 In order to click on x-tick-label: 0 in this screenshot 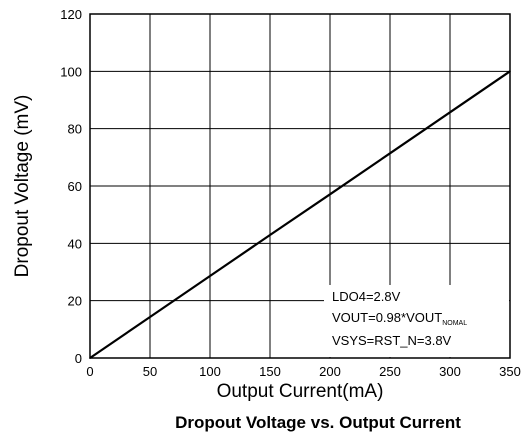, I will do `click(89, 371)`.